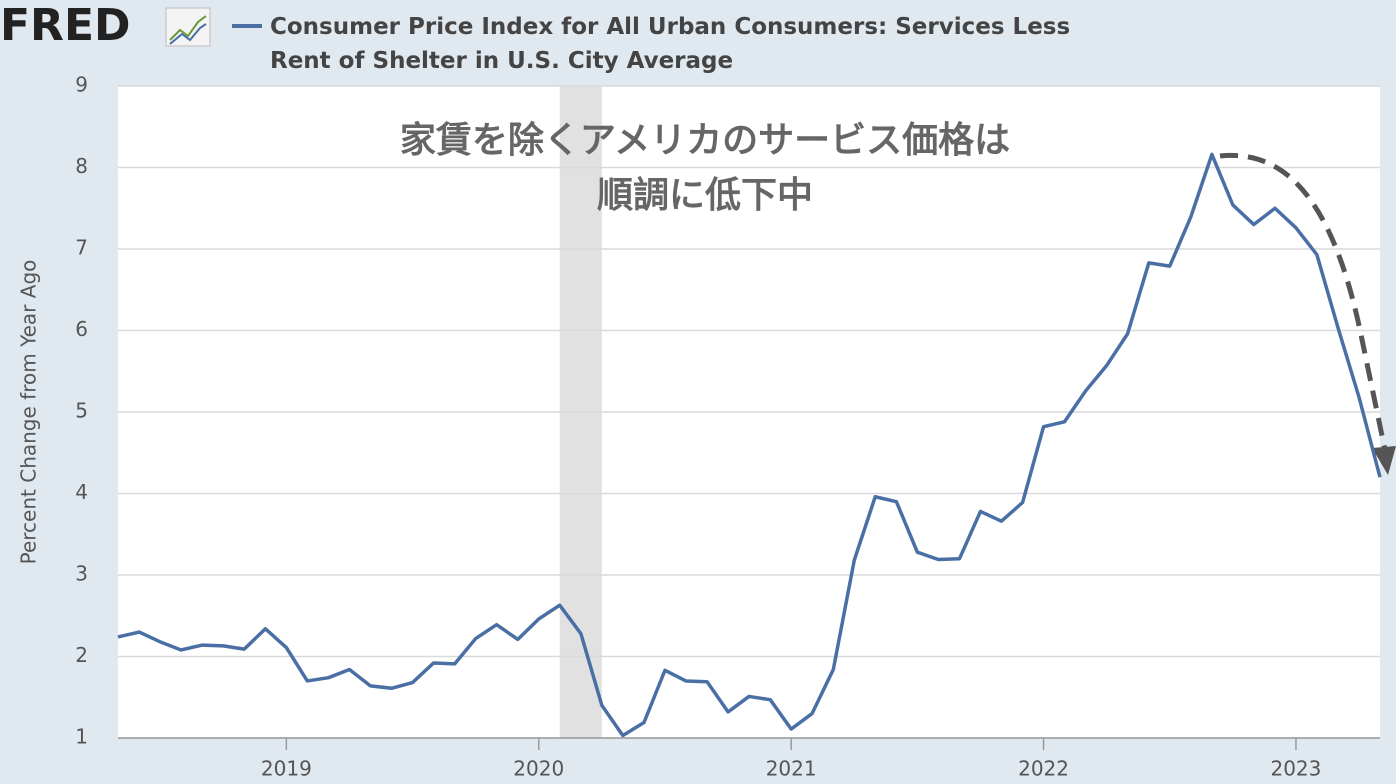 This screenshot has height=784, width=1396. Describe the element at coordinates (81, 737) in the screenshot. I see `y-tick-label: 1` at that location.